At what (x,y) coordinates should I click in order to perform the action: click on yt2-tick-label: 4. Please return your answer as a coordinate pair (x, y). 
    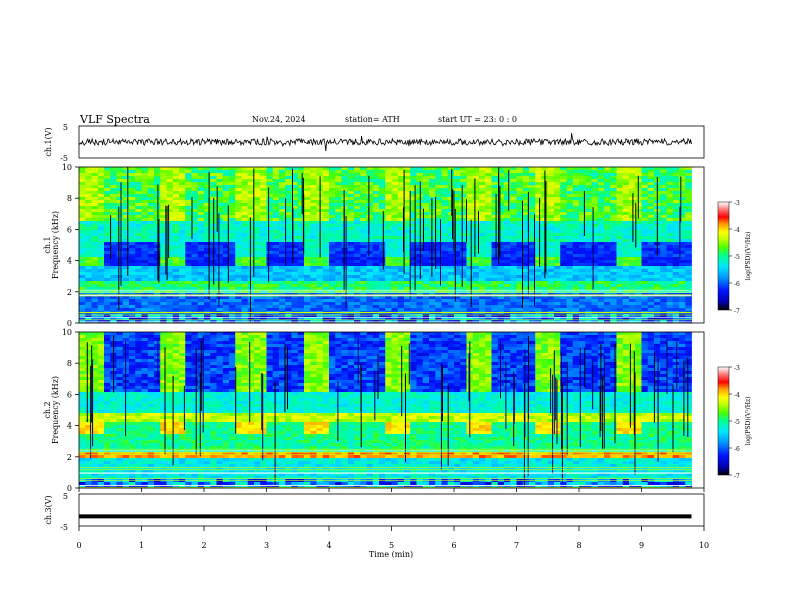
    Looking at the image, I should click on (69, 426).